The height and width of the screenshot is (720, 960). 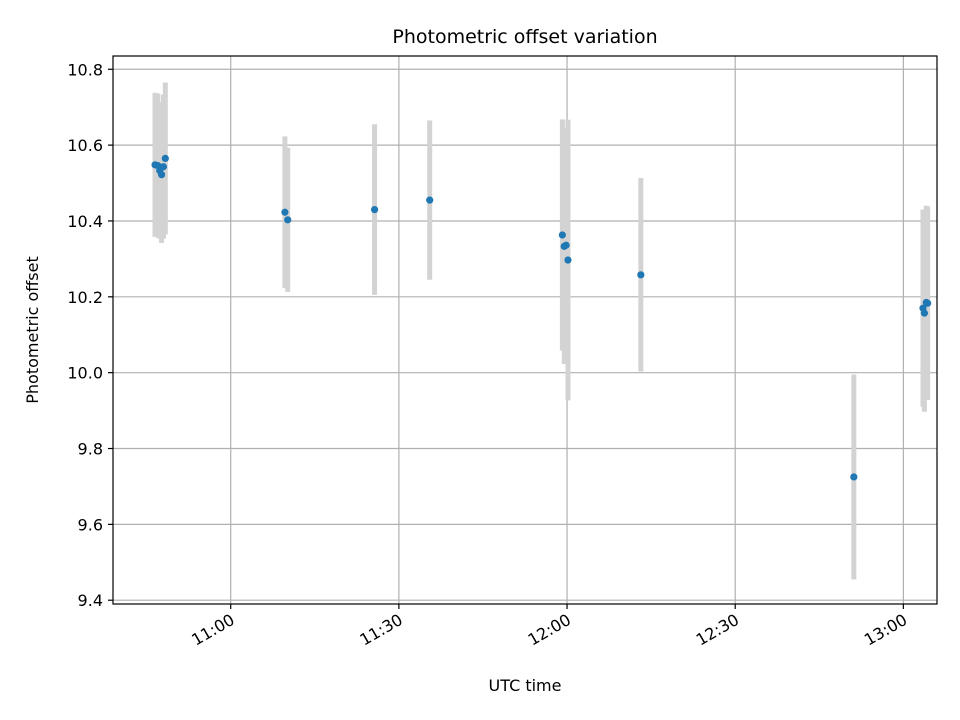 What do you see at coordinates (90, 449) in the screenshot?
I see `y-tick-label: 9.8` at bounding box center [90, 449].